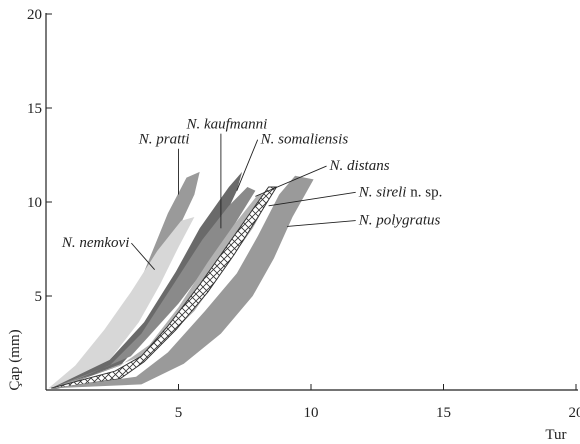 Image resolution: width=580 pixels, height=444 pixels. What do you see at coordinates (399, 221) in the screenshot?
I see `label-n-polygratus: N. polygratus` at bounding box center [399, 221].